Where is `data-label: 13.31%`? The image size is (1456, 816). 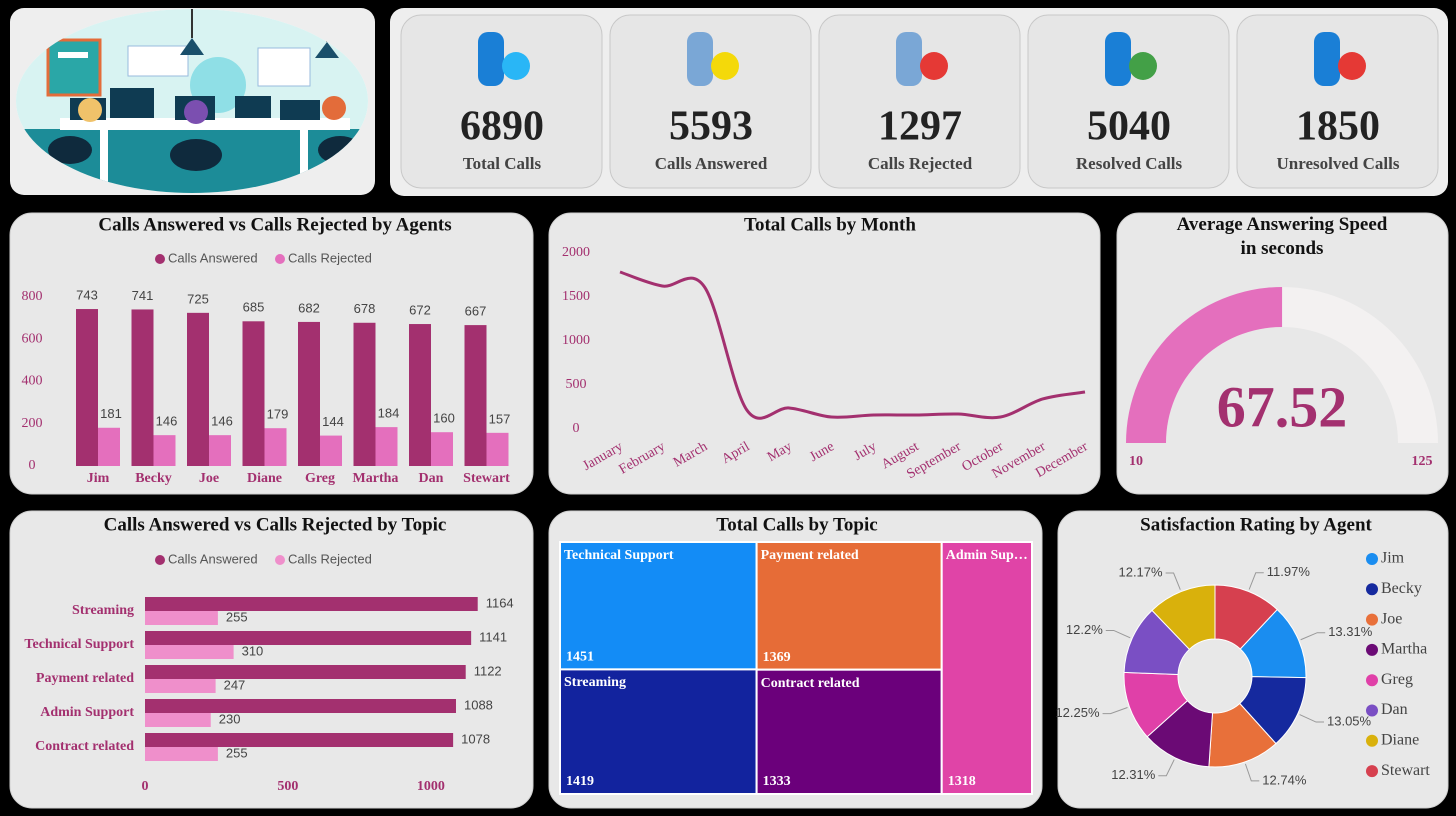
data-label: 13.31% is located at coordinates (1350, 631).